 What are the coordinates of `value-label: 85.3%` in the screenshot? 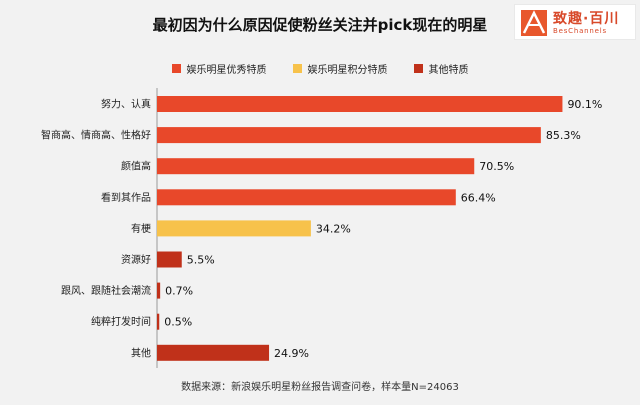 It's located at (563, 135).